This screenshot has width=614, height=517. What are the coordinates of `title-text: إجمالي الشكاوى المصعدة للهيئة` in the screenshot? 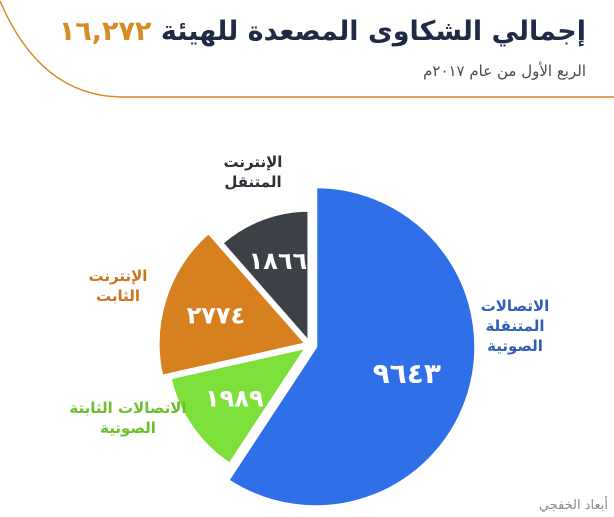 It's located at (373, 31).